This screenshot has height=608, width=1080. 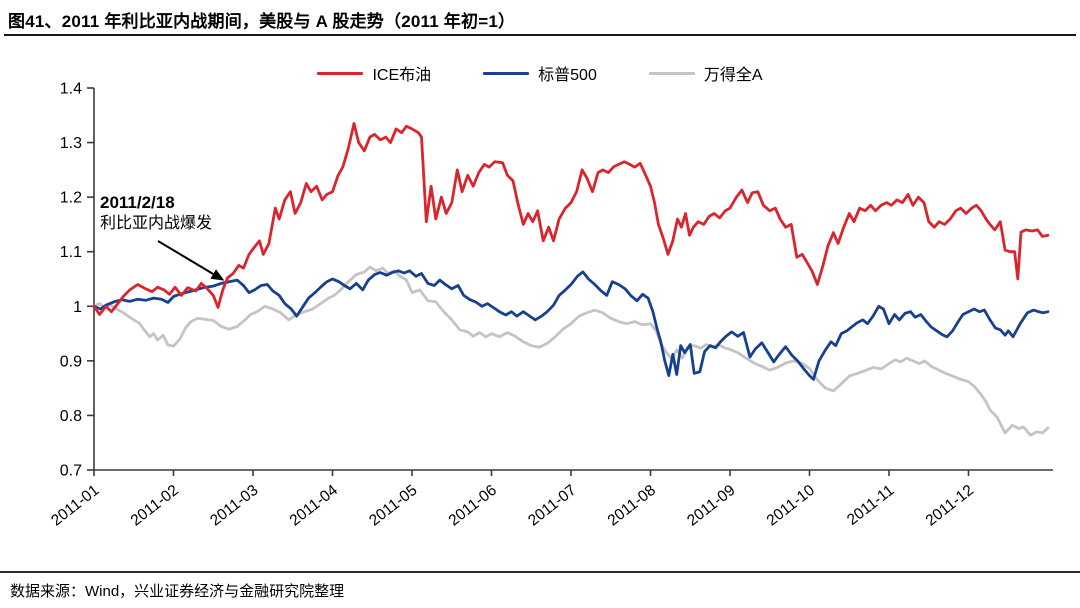 I want to click on legend-label-sp500: 标普500, so click(x=567, y=75).